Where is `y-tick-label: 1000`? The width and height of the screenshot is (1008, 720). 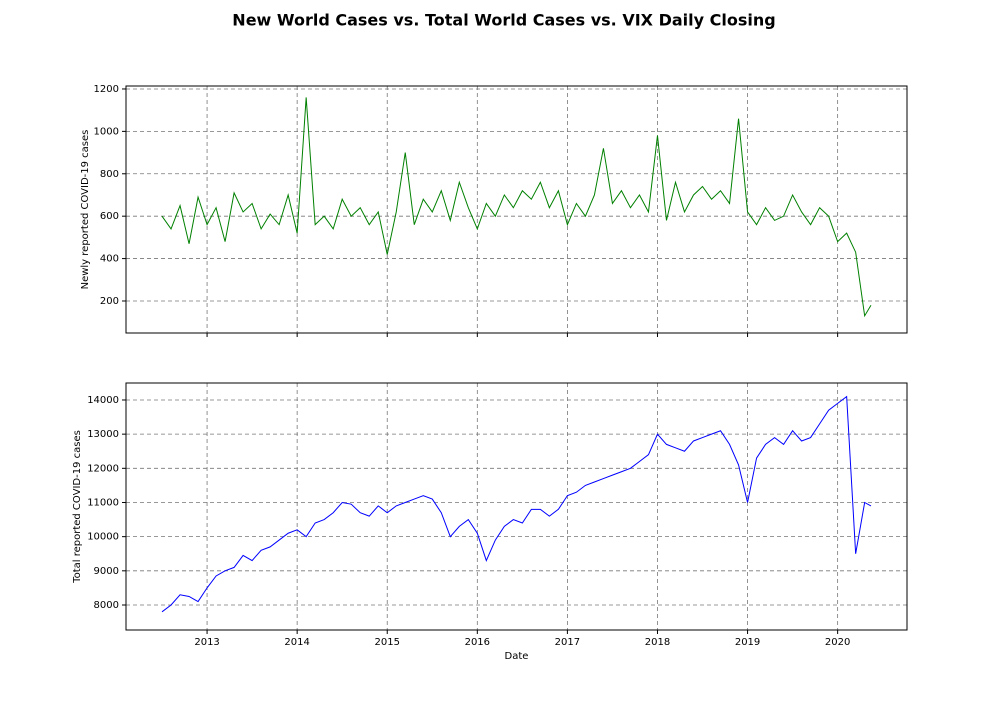 y-tick-label: 1000 is located at coordinates (106, 131).